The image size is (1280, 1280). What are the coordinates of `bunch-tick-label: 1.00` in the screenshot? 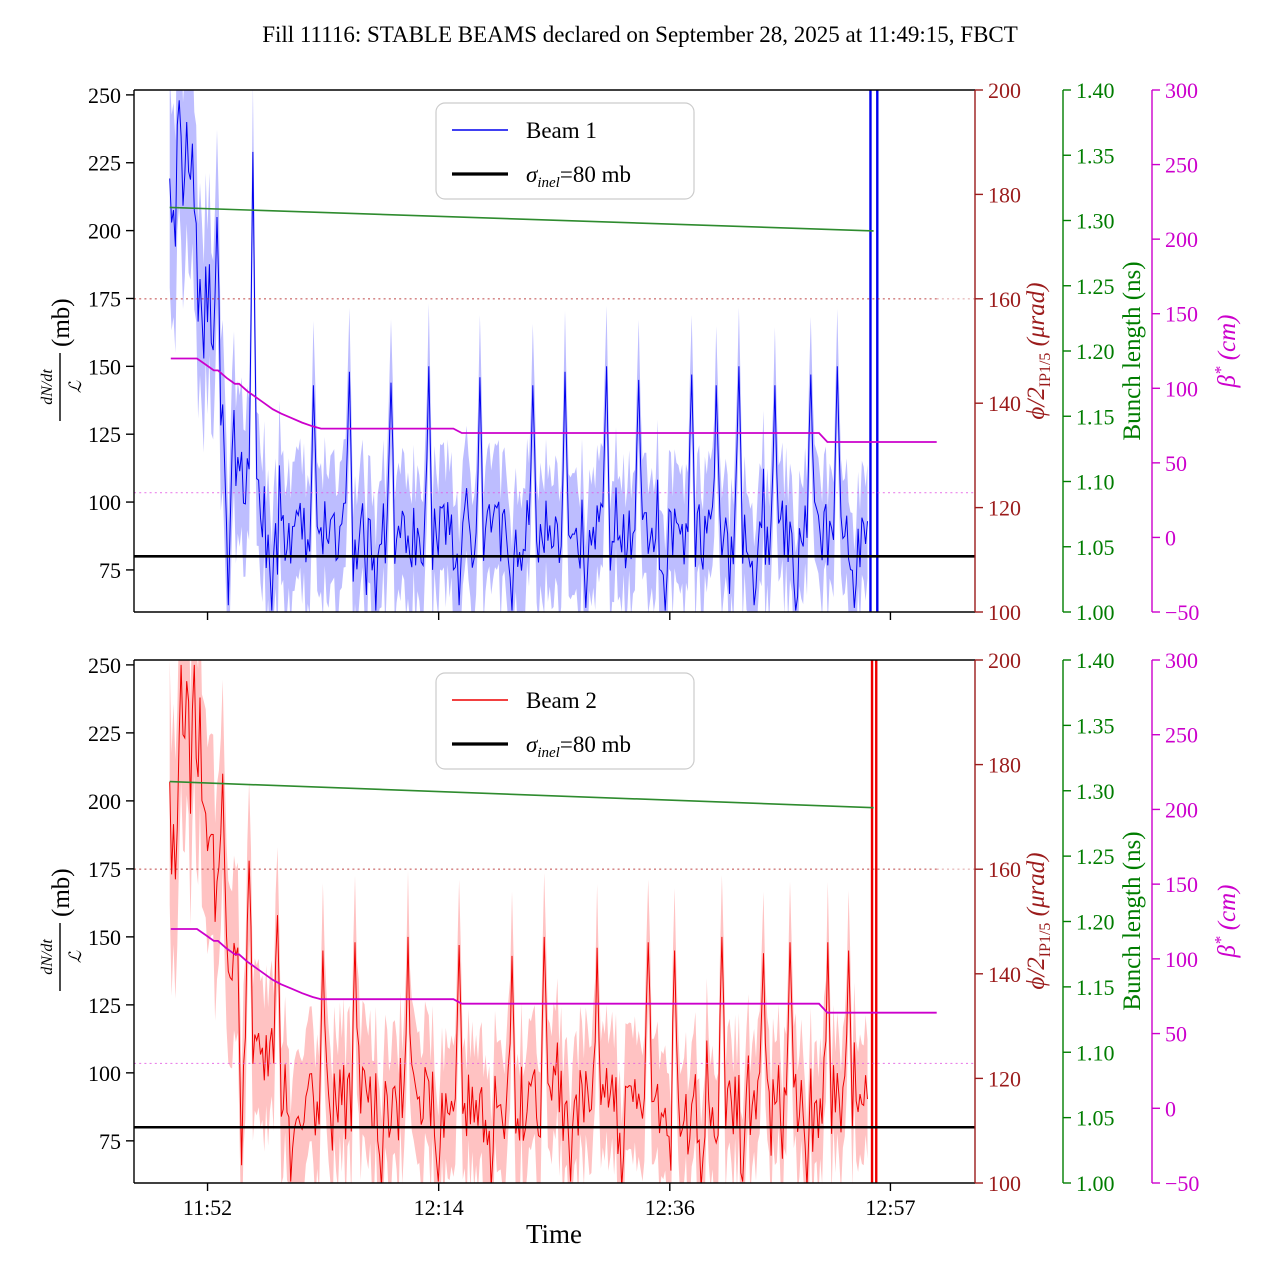 It's located at (1095, 1183).